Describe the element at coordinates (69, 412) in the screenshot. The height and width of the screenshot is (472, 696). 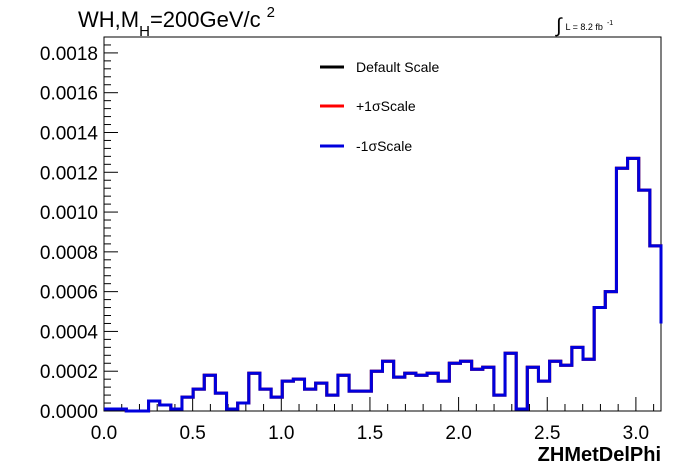
I see `y-tick-label: 0.0000` at that location.